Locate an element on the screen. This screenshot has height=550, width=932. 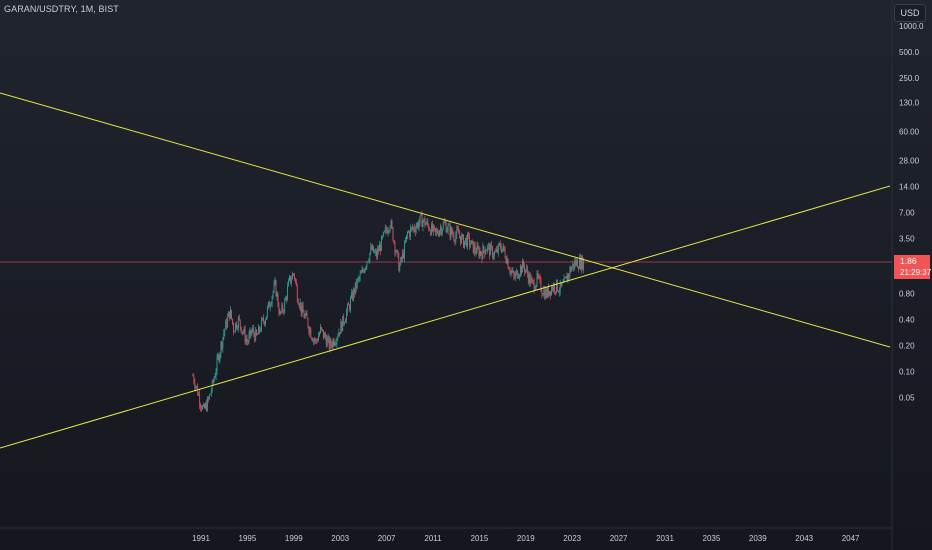
y-tick-label: 0.05 is located at coordinates (907, 398).